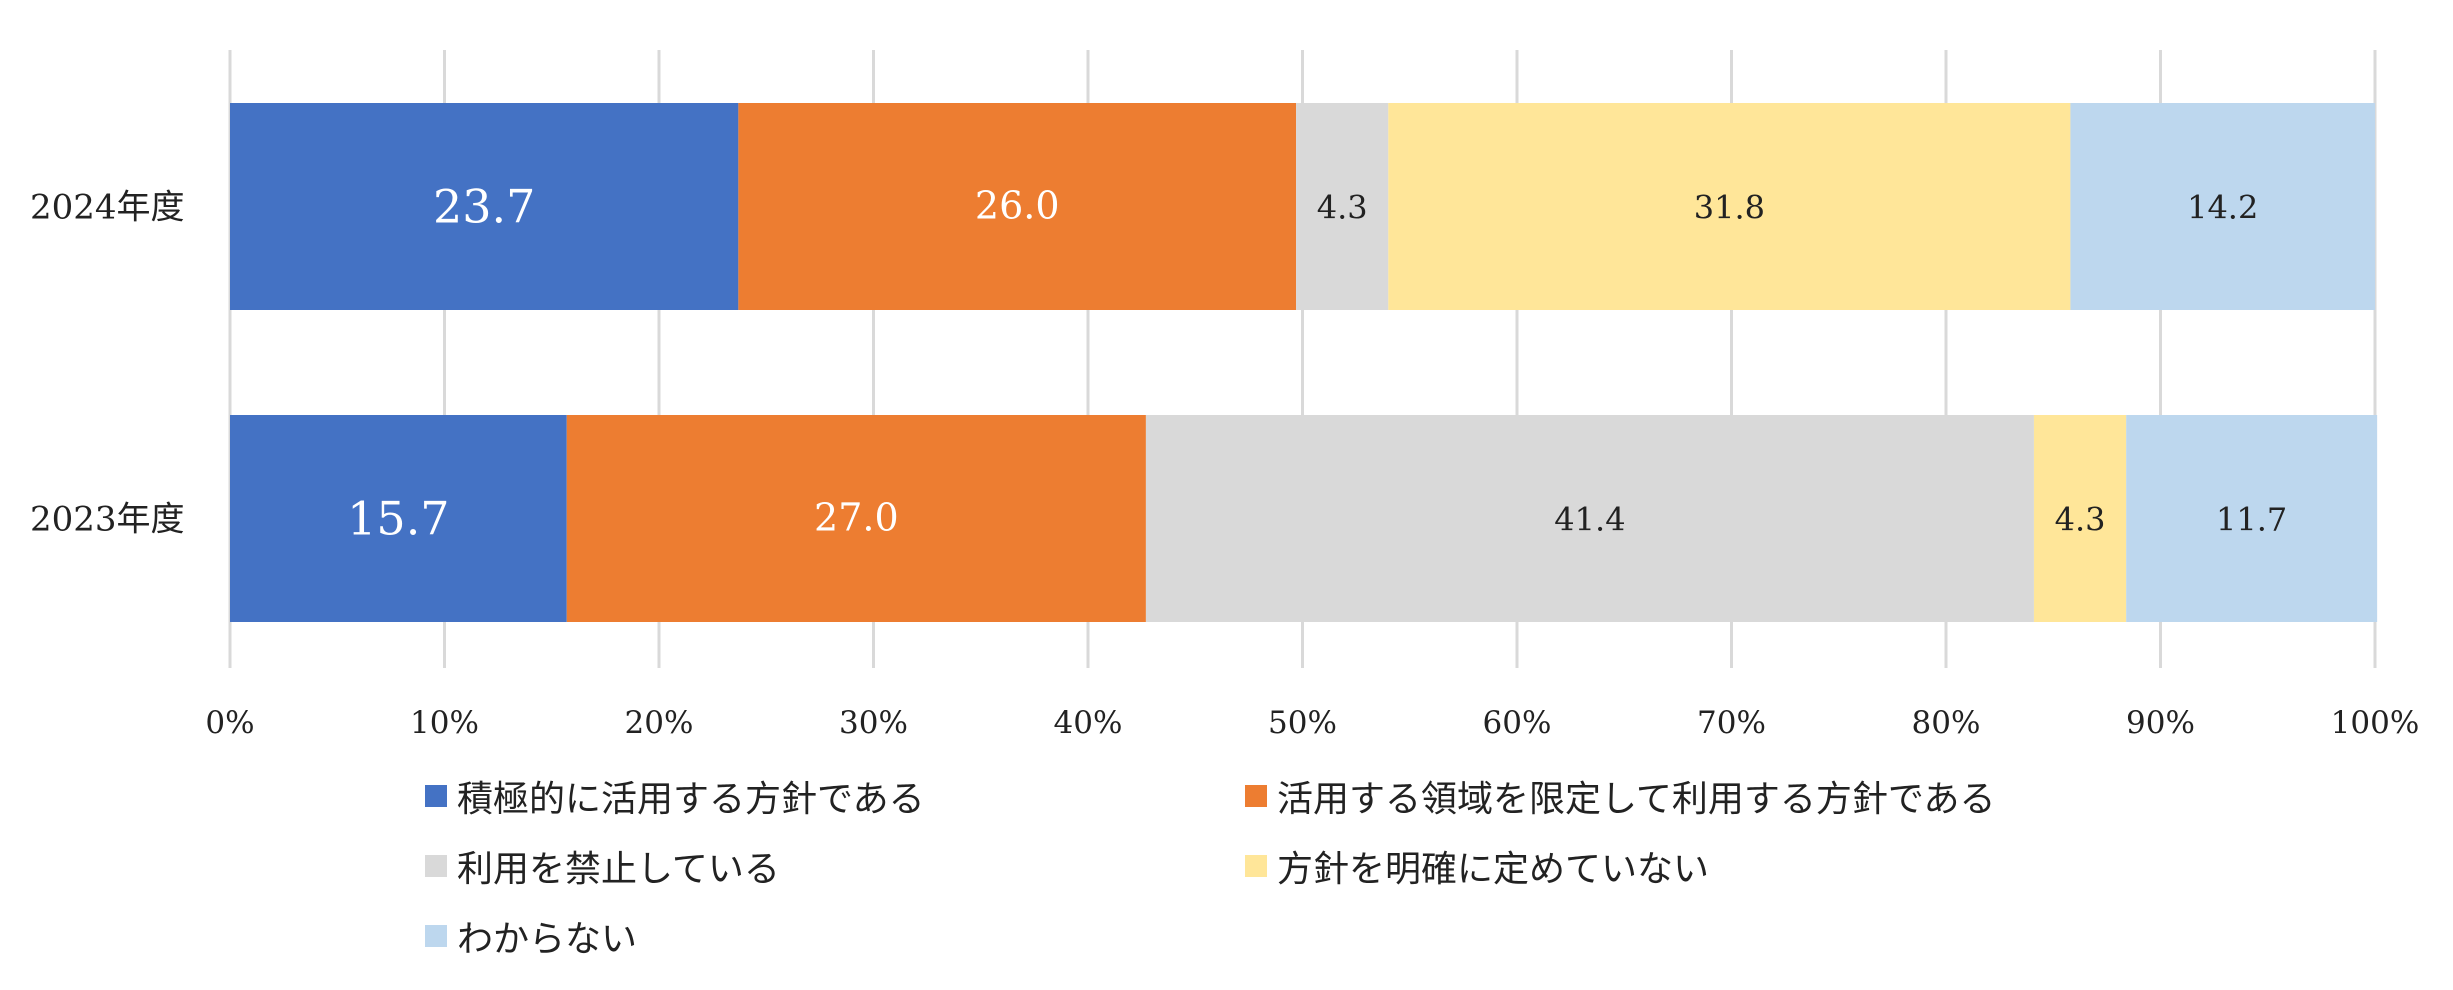 This screenshot has height=990, width=2453. I want to click on x-tick-label: 90%, so click(2160, 723).